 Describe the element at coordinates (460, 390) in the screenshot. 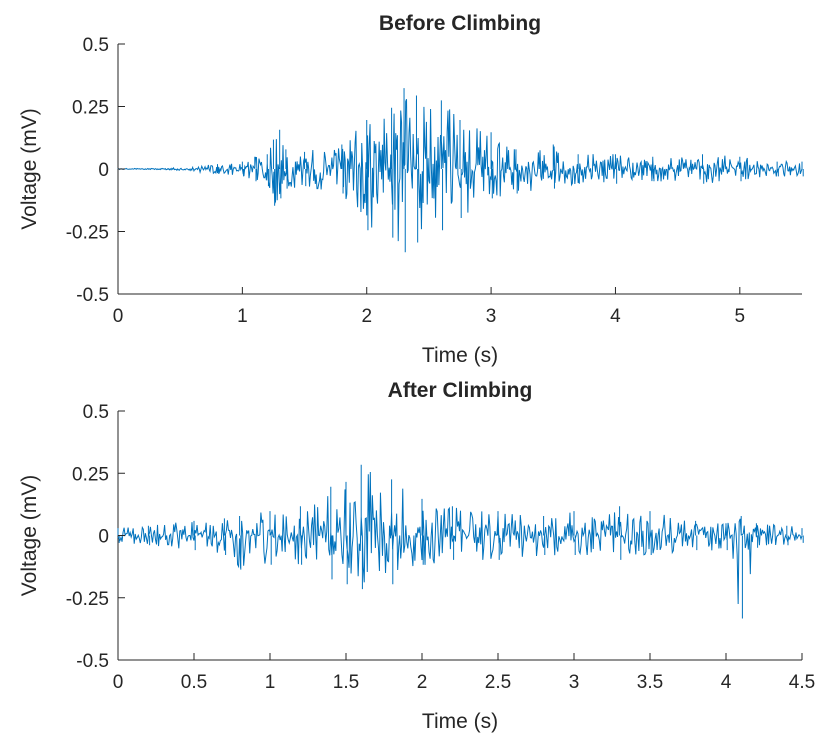

I see `chart-title: After Climbing` at that location.